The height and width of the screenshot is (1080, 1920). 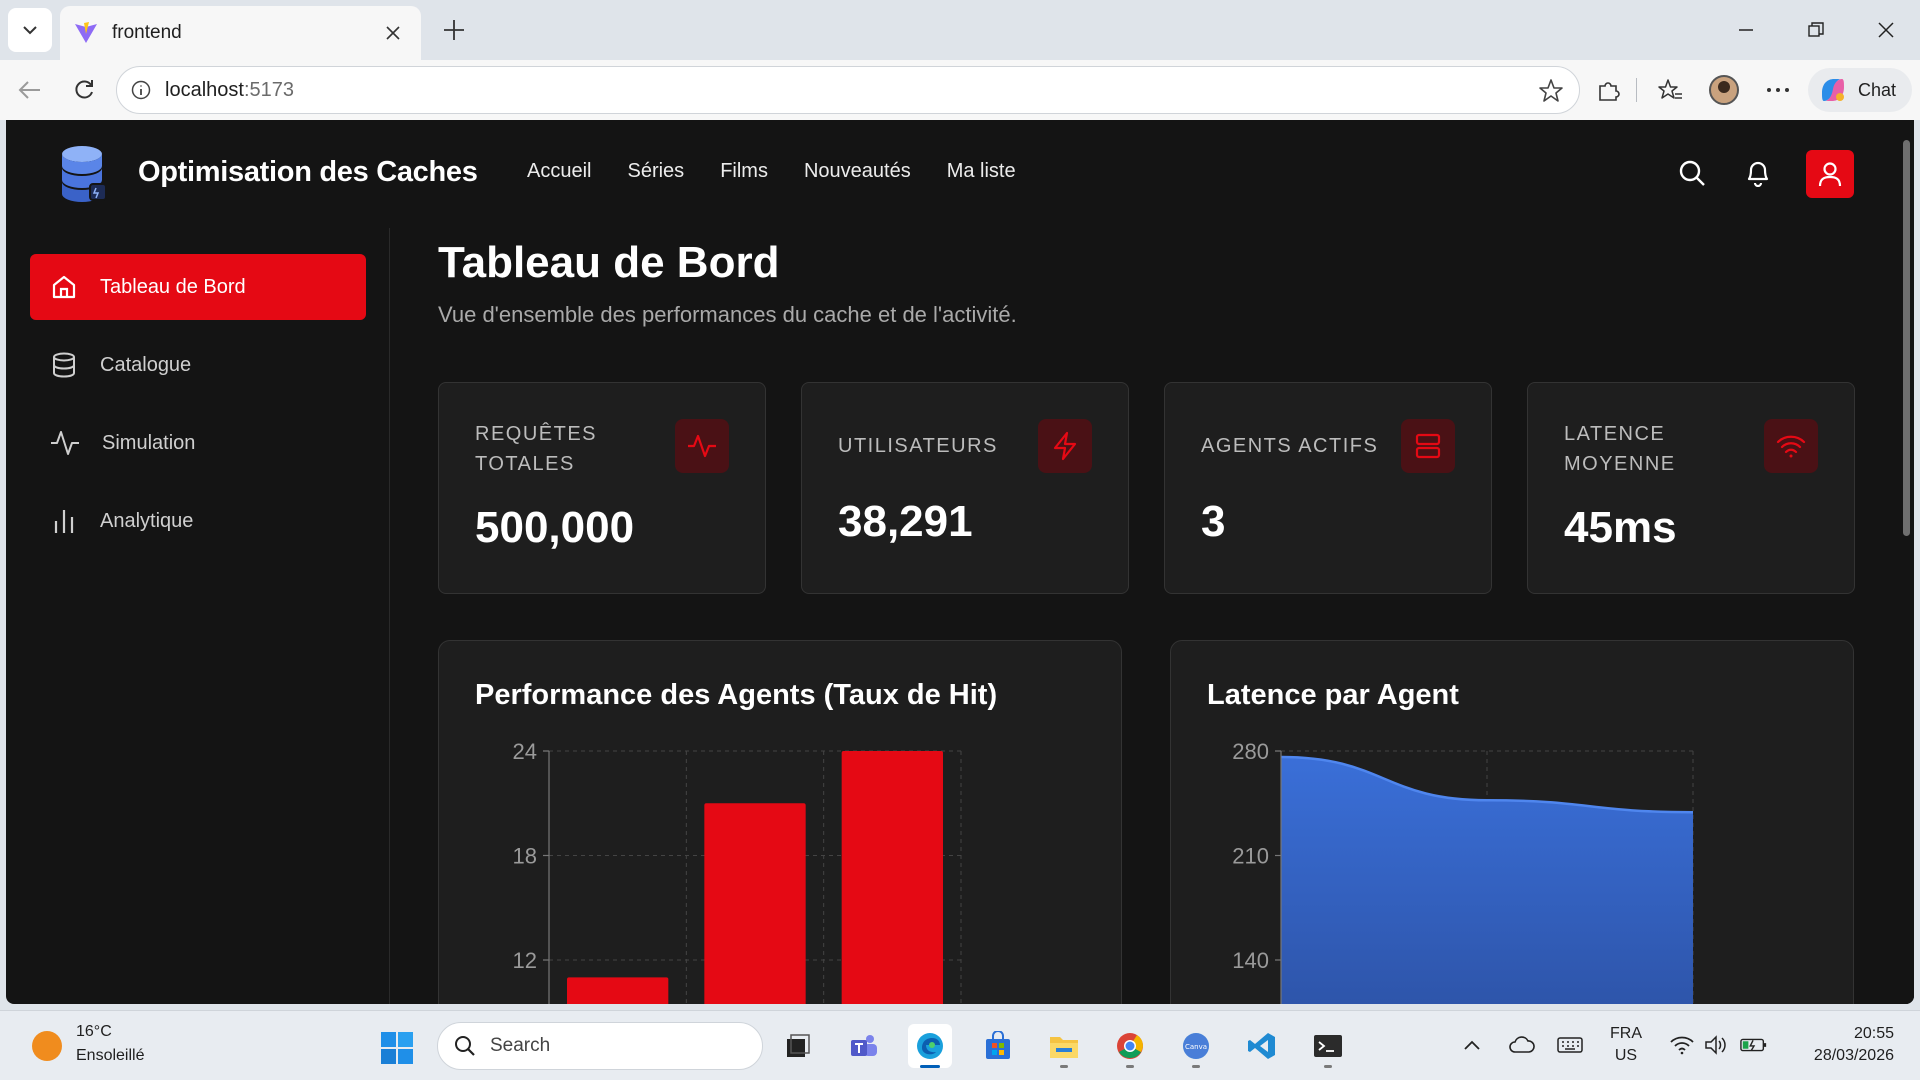 I want to click on browser-toolbar: localhost:5173 Chat, so click(x=960, y=90).